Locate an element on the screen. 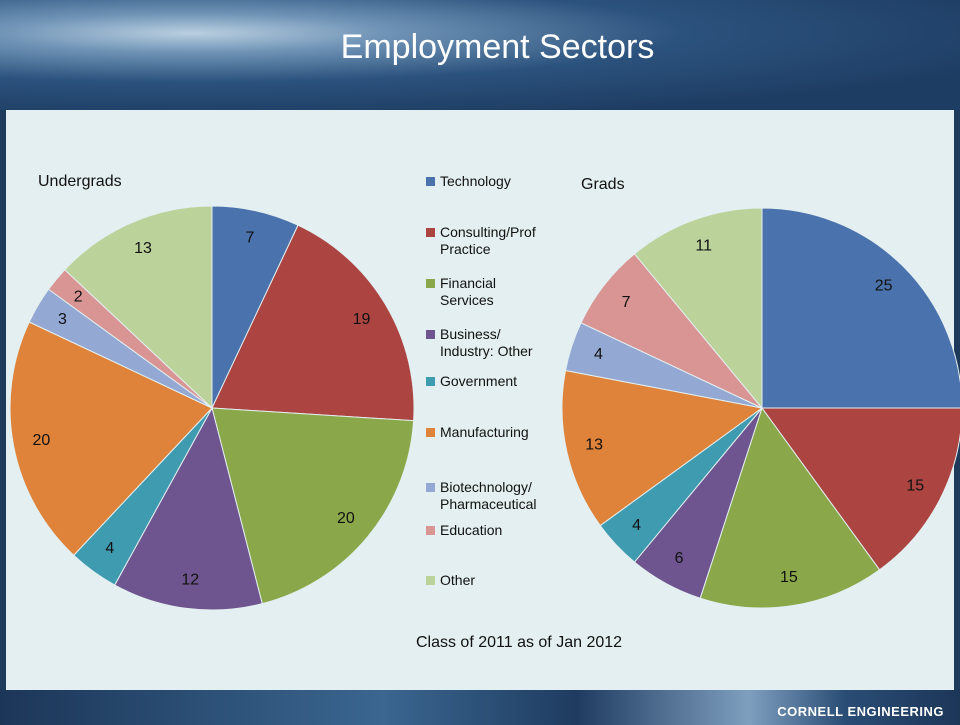 The width and height of the screenshot is (960, 725). legend-label: Government is located at coordinates (479, 381).